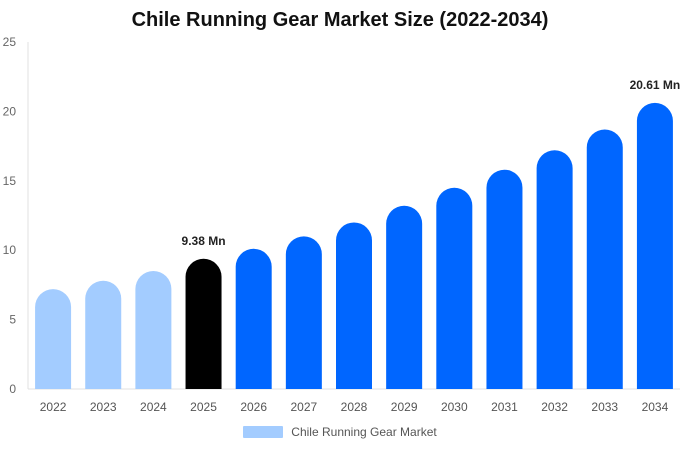 The height and width of the screenshot is (450, 680). Describe the element at coordinates (253, 407) in the screenshot. I see `x-tick-label: 2026` at that location.